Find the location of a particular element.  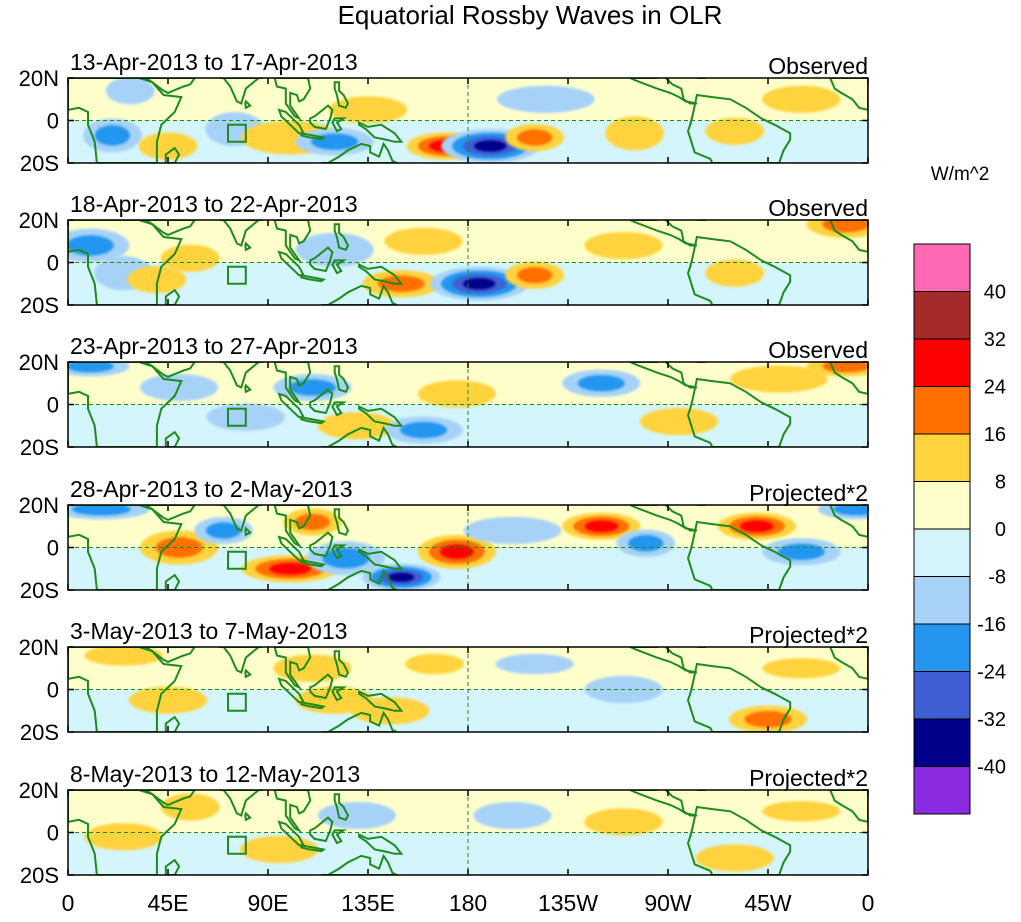

colorbar-label: -40 is located at coordinates (991, 768).